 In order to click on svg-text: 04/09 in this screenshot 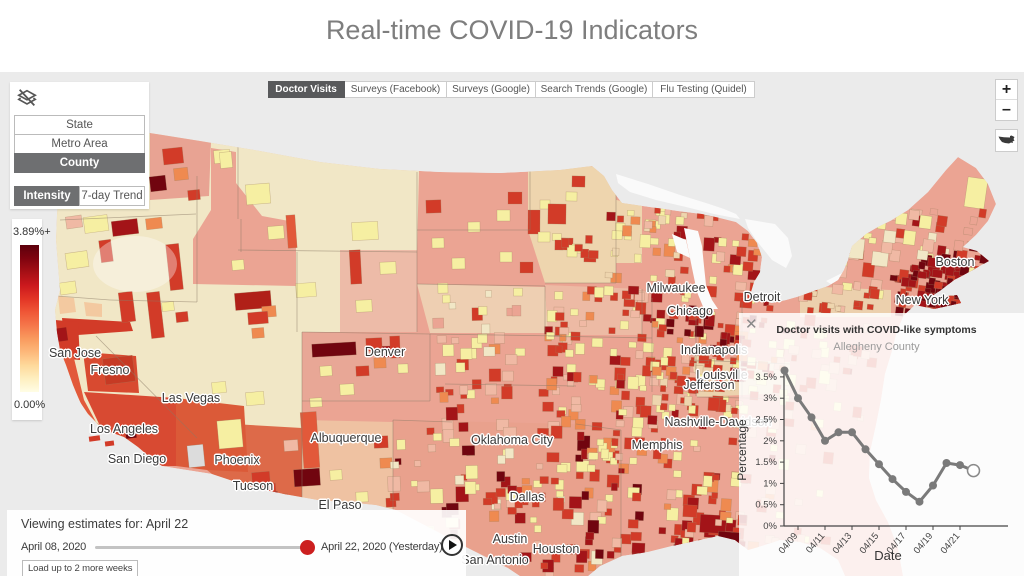, I will do `click(789, 543)`.